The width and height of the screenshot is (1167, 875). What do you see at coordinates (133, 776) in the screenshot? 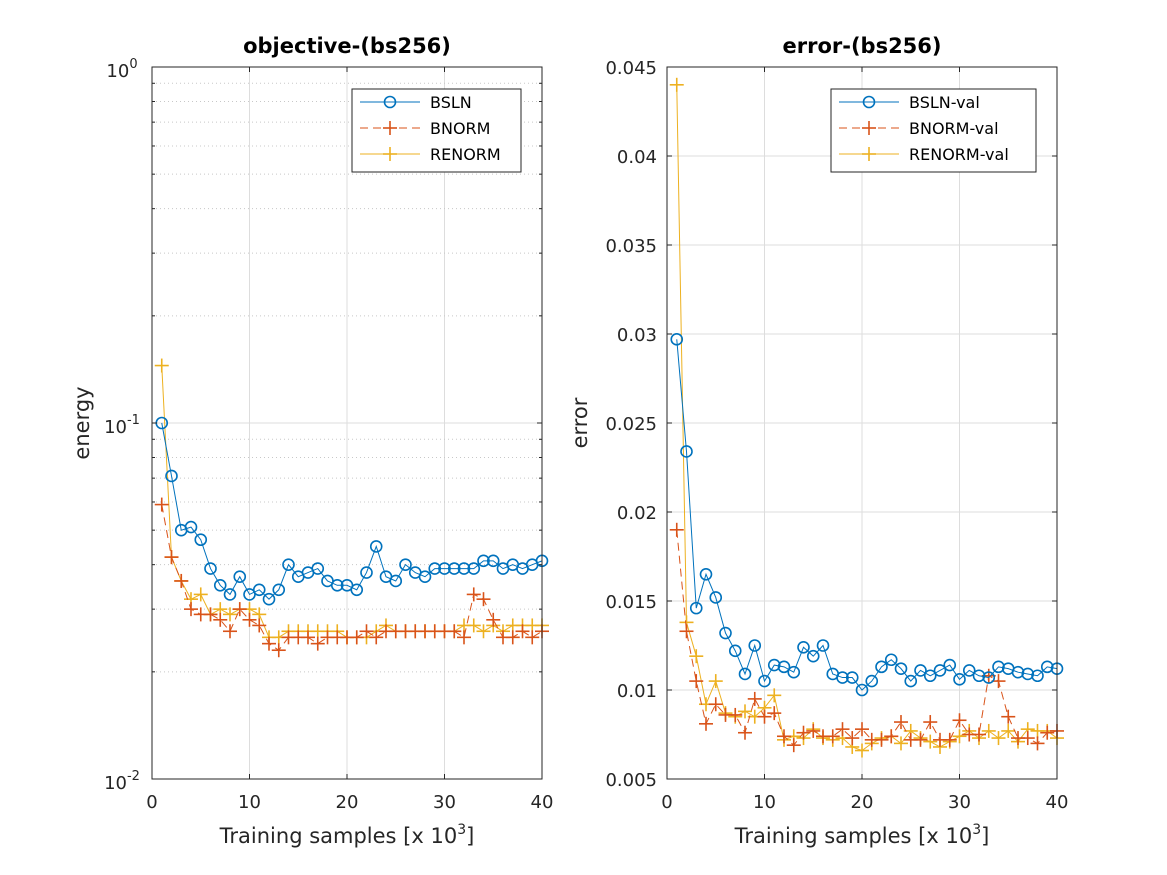
I see `y-tick-label-exponent: -2` at bounding box center [133, 776].